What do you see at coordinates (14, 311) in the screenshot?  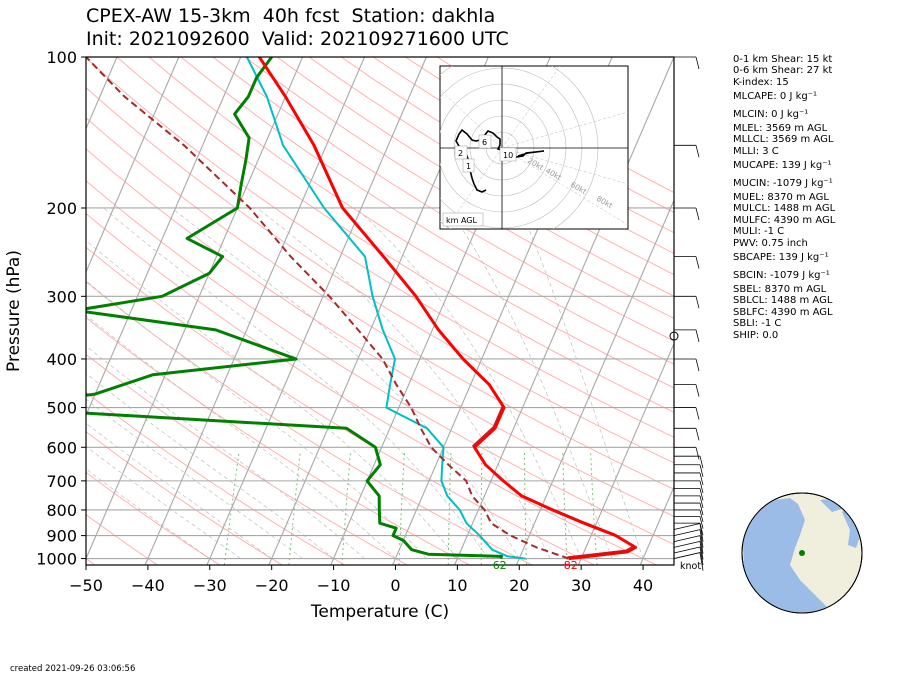 I see `y-axis-label: Pressure (hPa)` at bounding box center [14, 311].